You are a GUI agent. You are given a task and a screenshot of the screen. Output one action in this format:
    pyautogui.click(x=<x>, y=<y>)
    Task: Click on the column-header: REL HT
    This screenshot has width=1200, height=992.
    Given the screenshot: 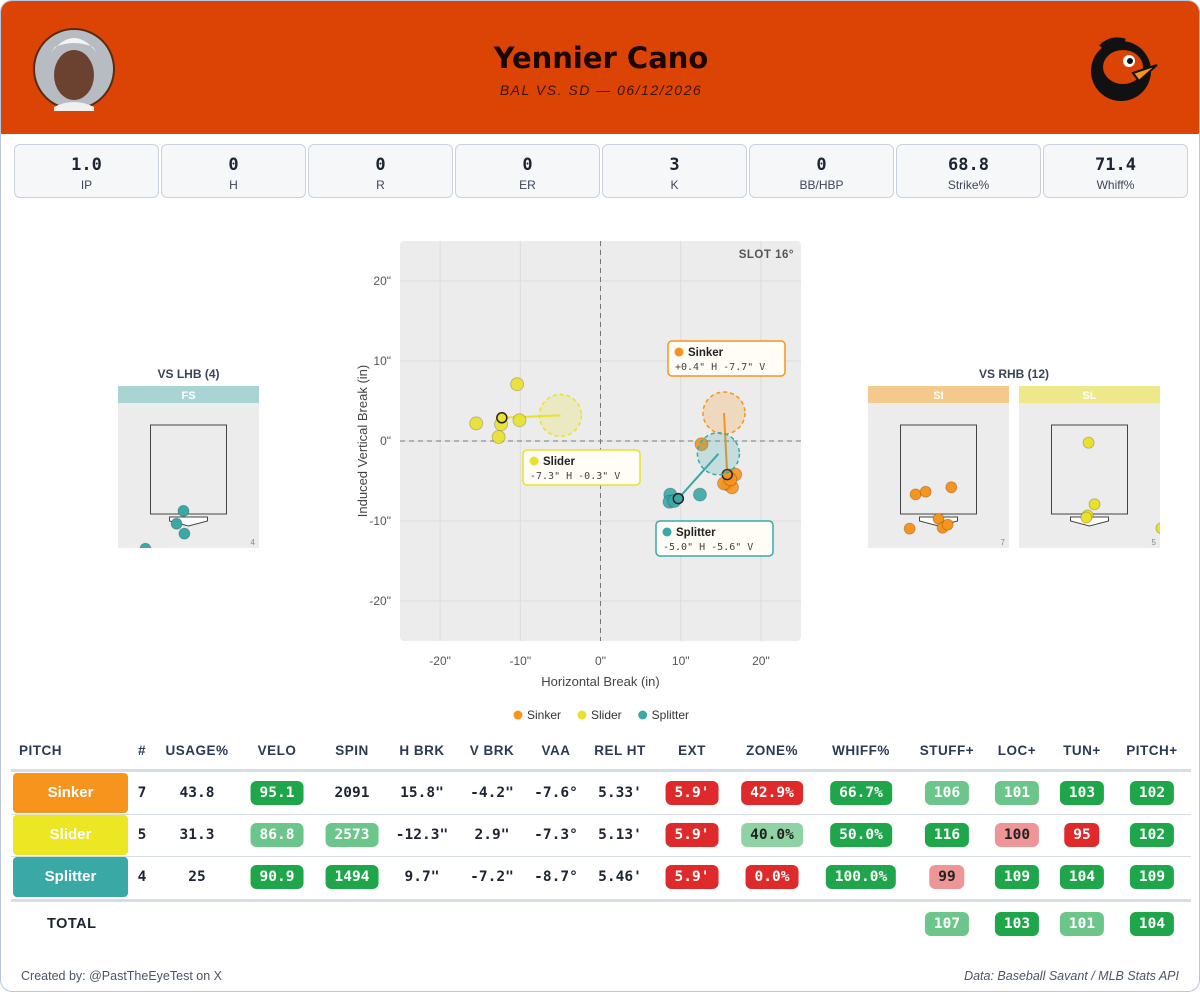 What is the action you would take?
    pyautogui.click(x=620, y=750)
    